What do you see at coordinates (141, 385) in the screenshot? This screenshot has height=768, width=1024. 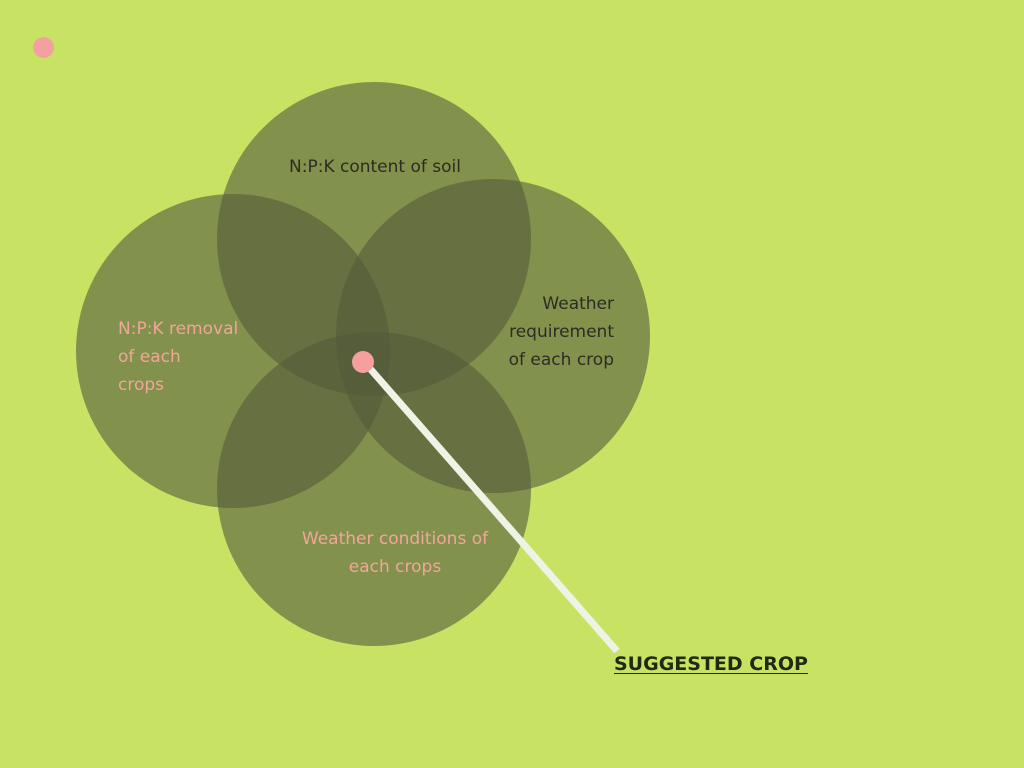 I see `label-npk-removal-line: crops` at bounding box center [141, 385].